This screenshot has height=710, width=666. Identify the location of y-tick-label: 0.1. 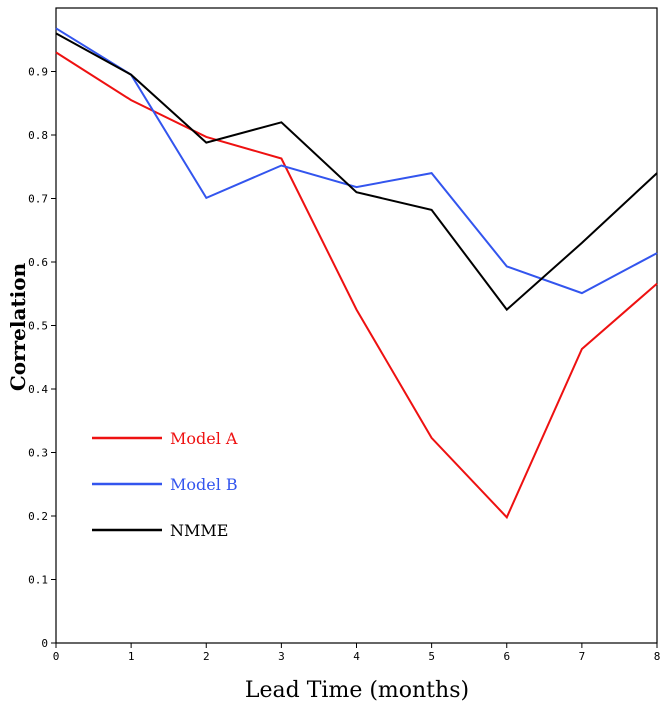
(38, 580).